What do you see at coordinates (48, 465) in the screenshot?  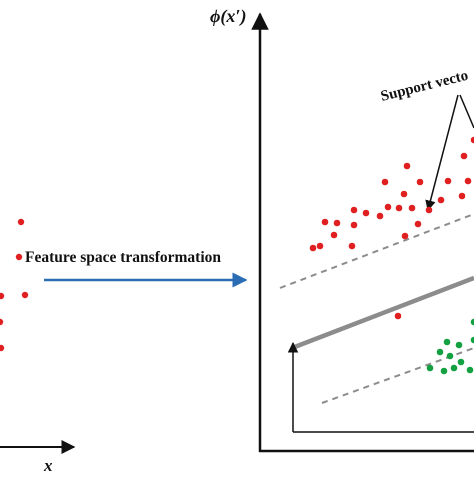 I see `left-x-axis-label: x` at bounding box center [48, 465].